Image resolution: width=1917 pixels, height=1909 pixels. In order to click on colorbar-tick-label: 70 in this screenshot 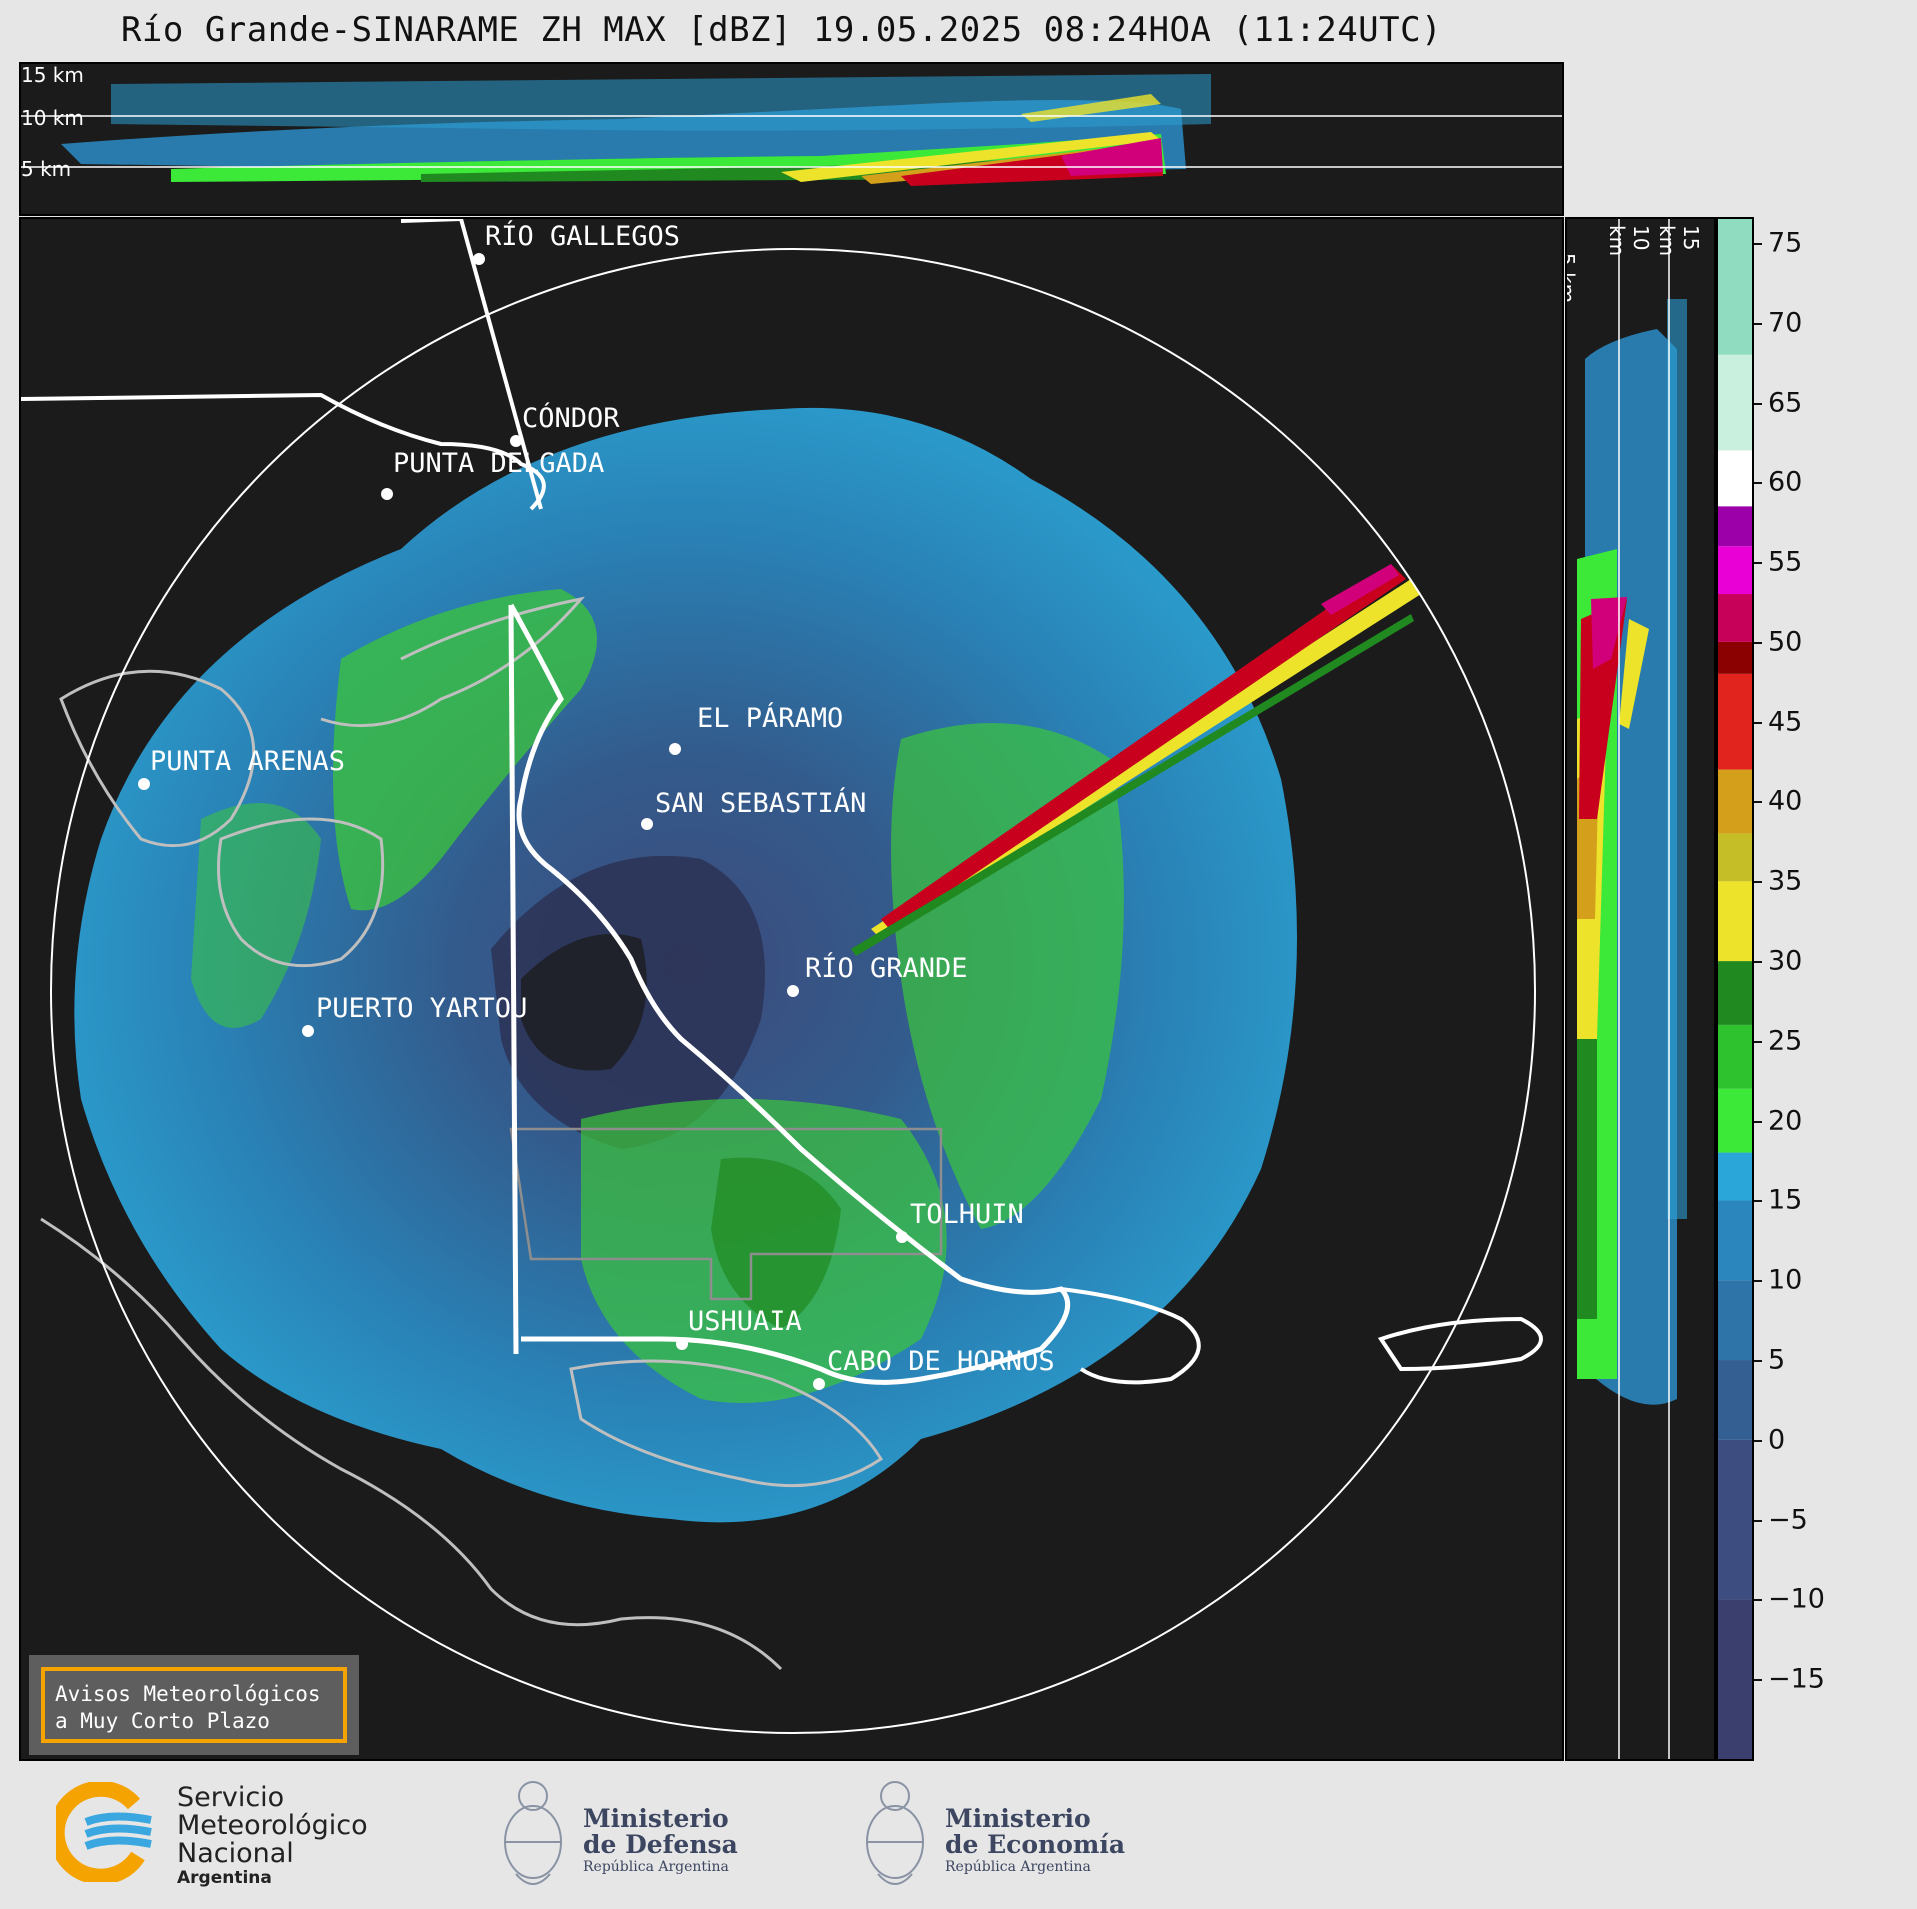, I will do `click(1785, 323)`.